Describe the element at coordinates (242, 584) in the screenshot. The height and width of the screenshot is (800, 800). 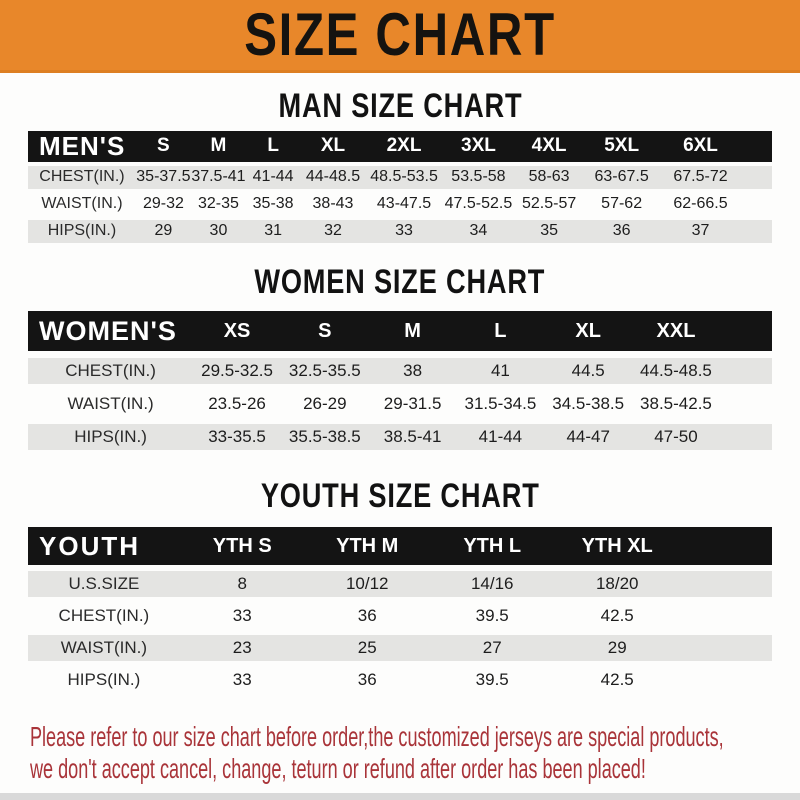
I see `size-cell: 8` at that location.